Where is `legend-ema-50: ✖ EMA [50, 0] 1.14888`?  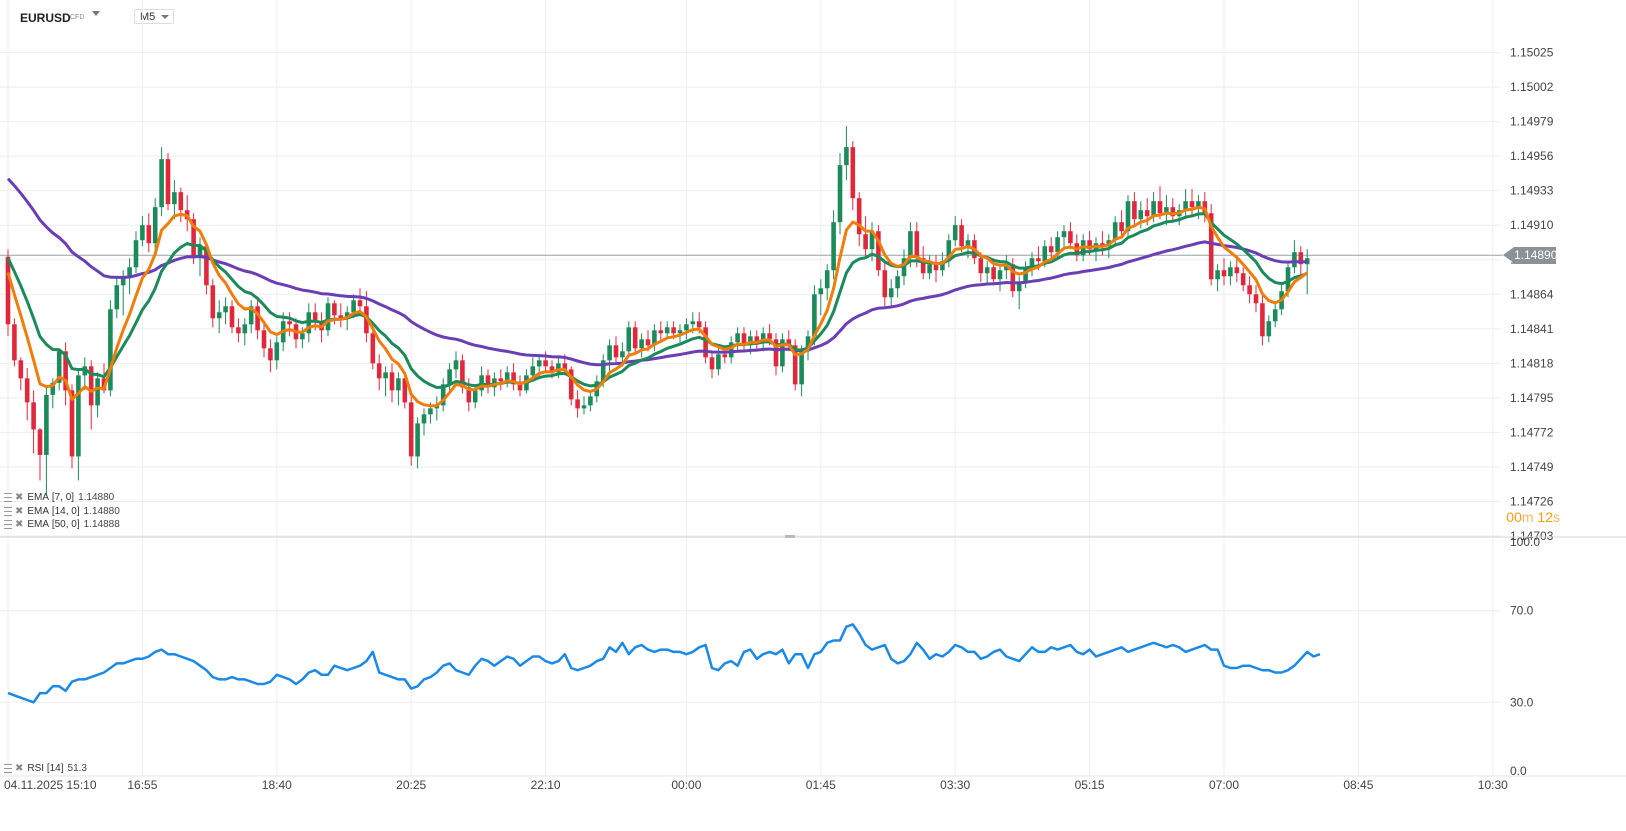 legend-ema-50: ✖ EMA [50, 0] 1.14888 is located at coordinates (62, 524).